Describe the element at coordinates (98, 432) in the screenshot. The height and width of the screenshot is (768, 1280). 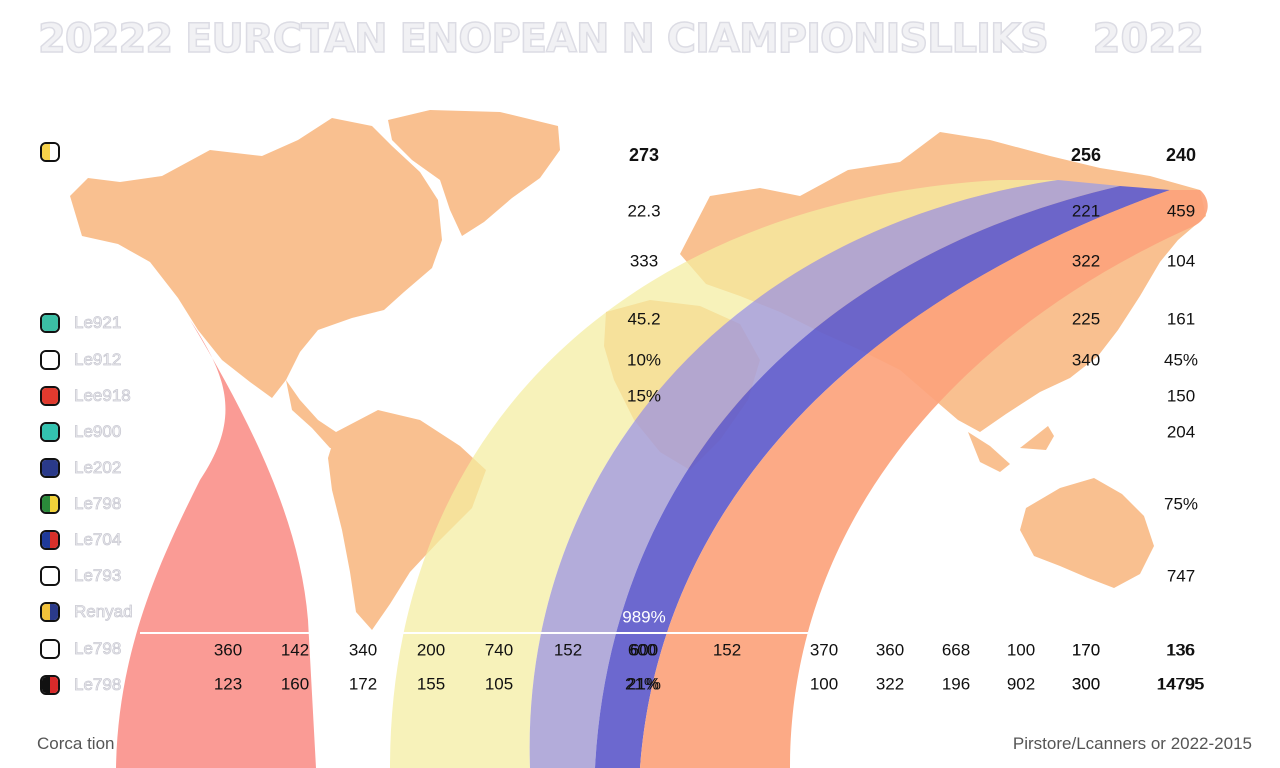
I see `legend-label: Le900` at that location.